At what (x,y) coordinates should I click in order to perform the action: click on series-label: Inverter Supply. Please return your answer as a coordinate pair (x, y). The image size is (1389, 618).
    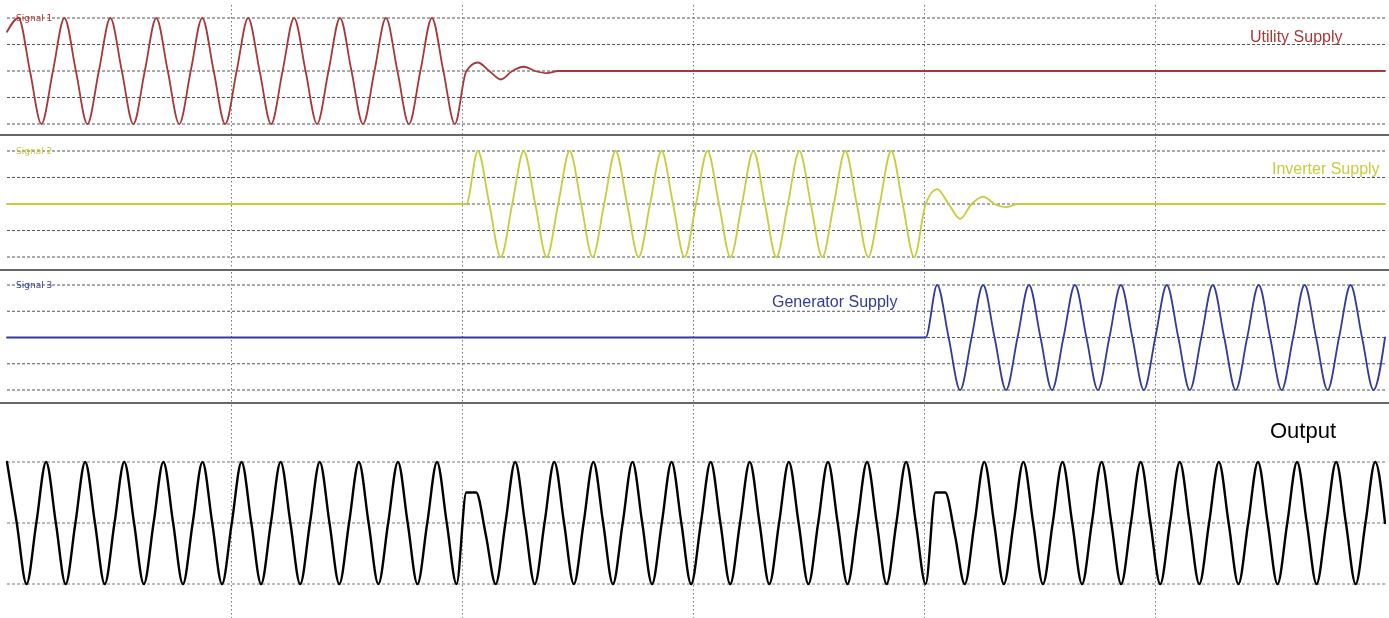
    Looking at the image, I should click on (1326, 168).